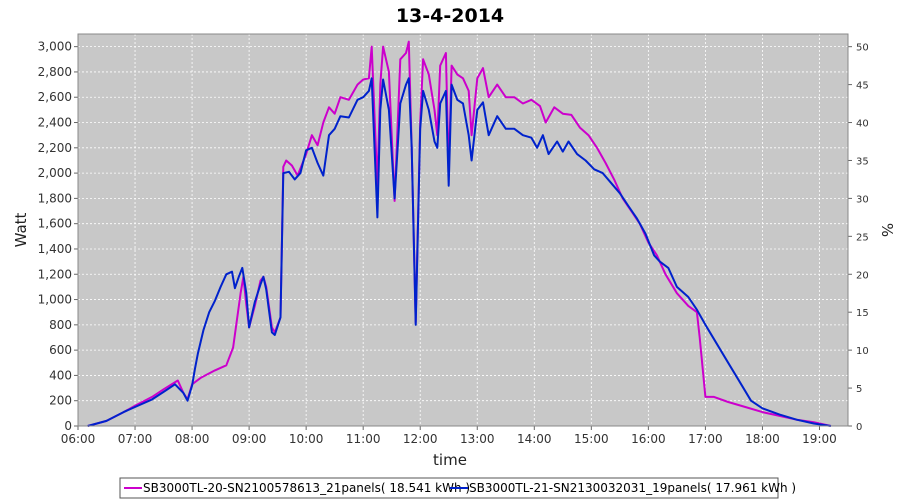  What do you see at coordinates (887, 230) in the screenshot?
I see `y2-axis-label: %` at bounding box center [887, 230].